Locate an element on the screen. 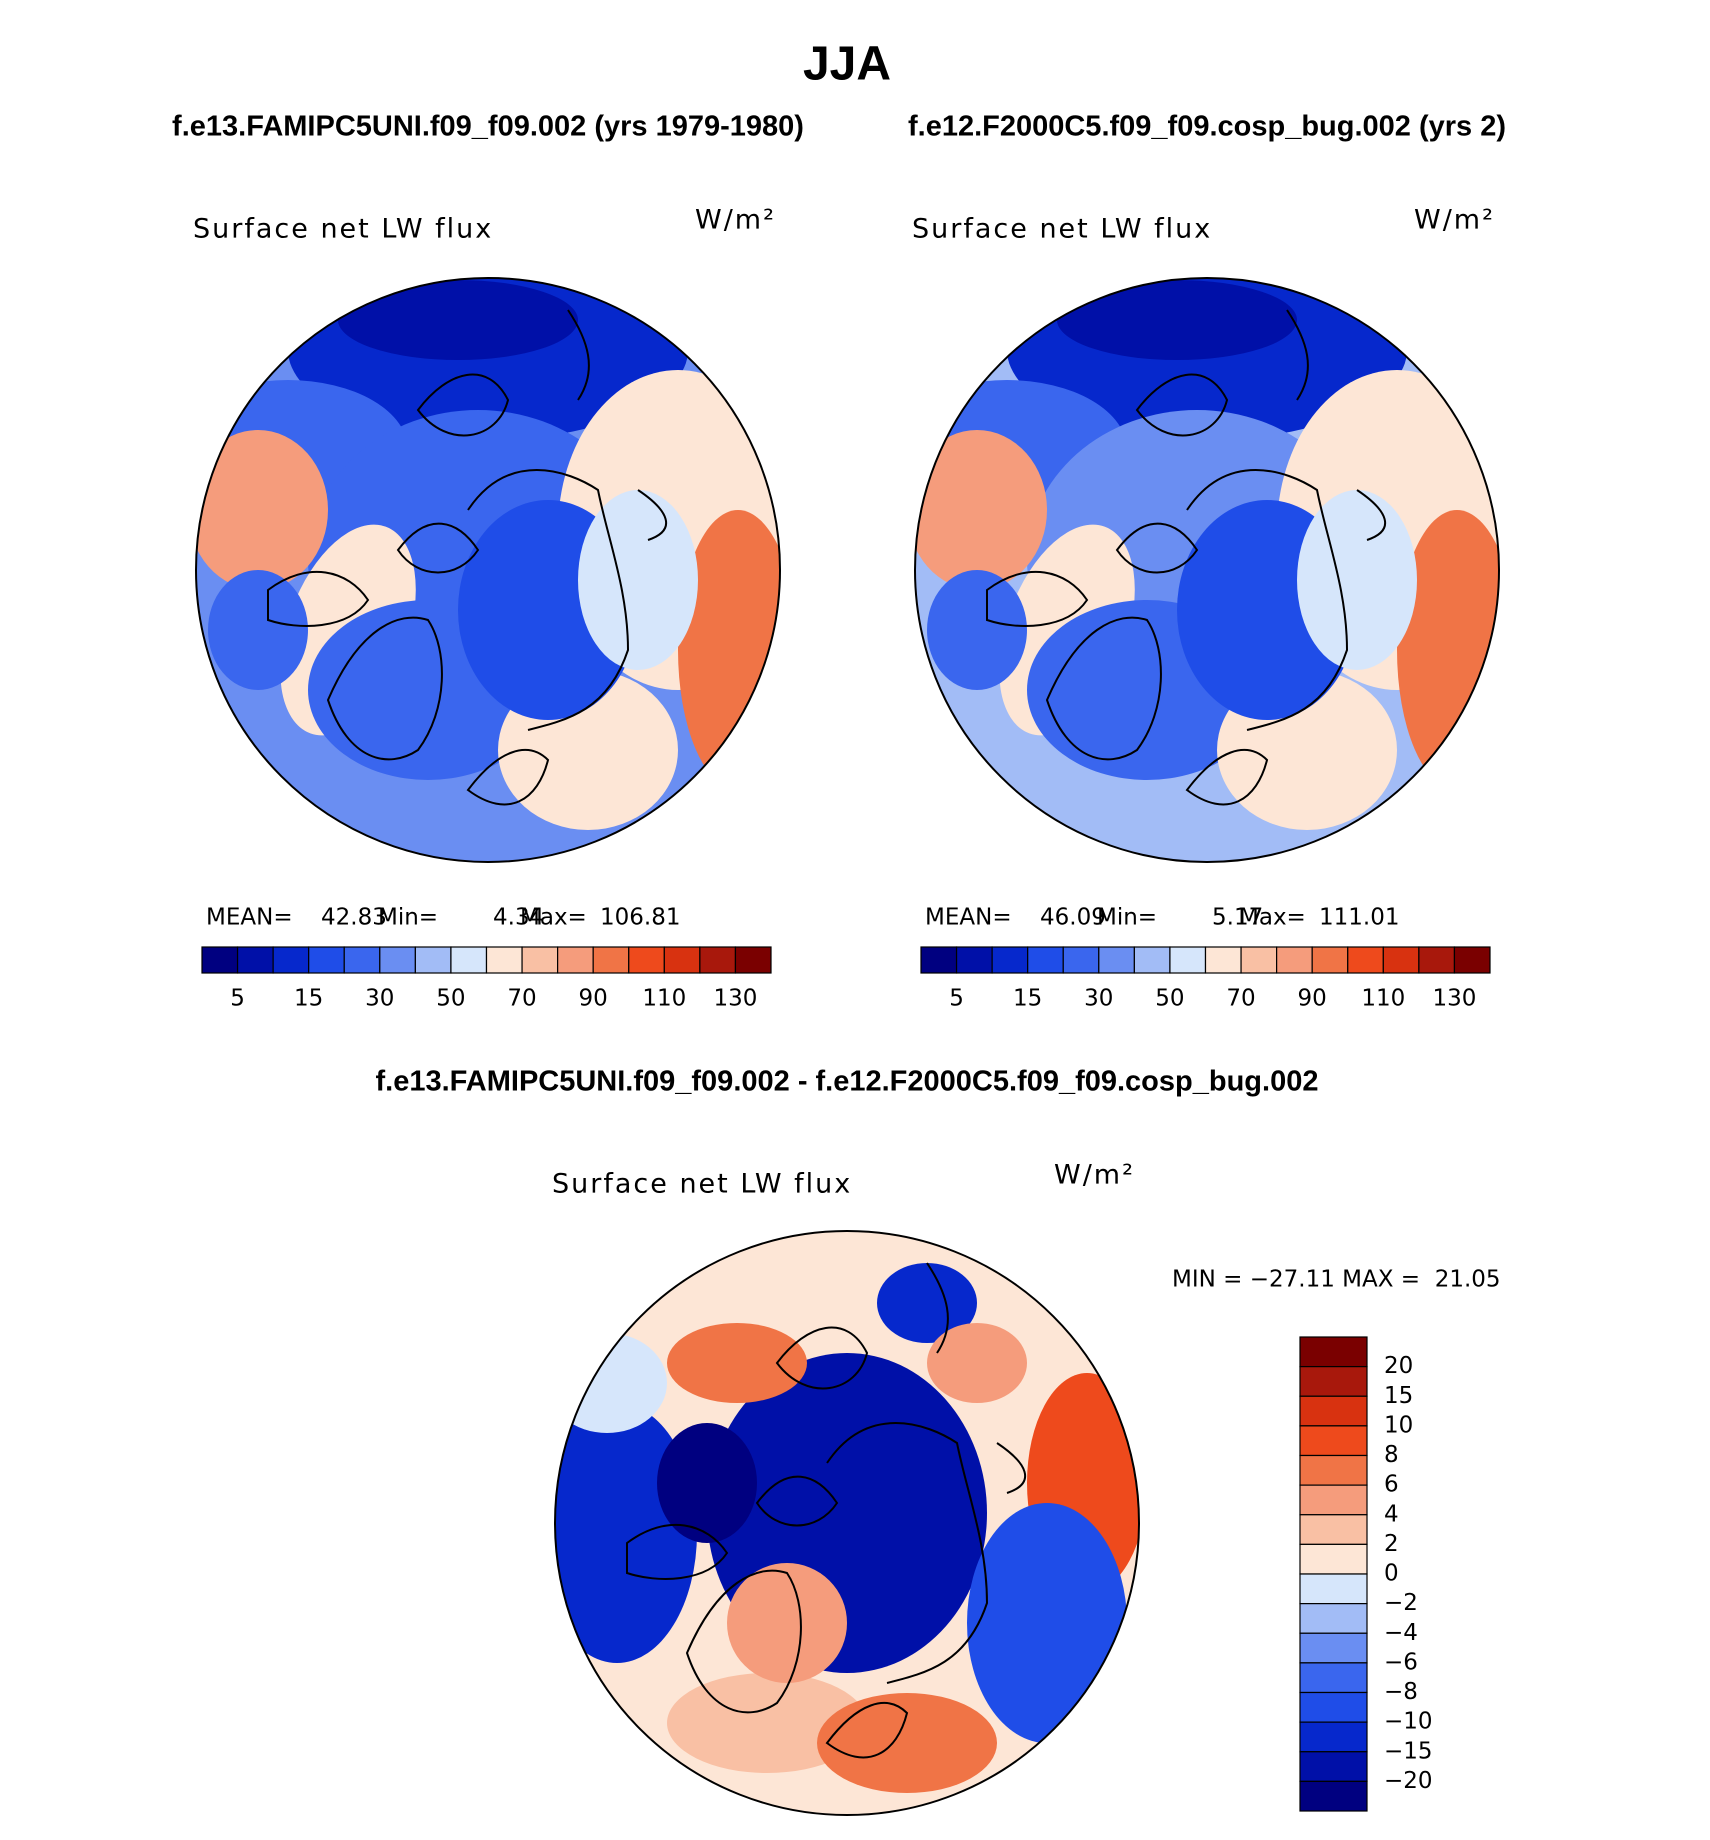 This screenshot has height=1840, width=1710. colorbar-label: −6 is located at coordinates (1401, 1662).